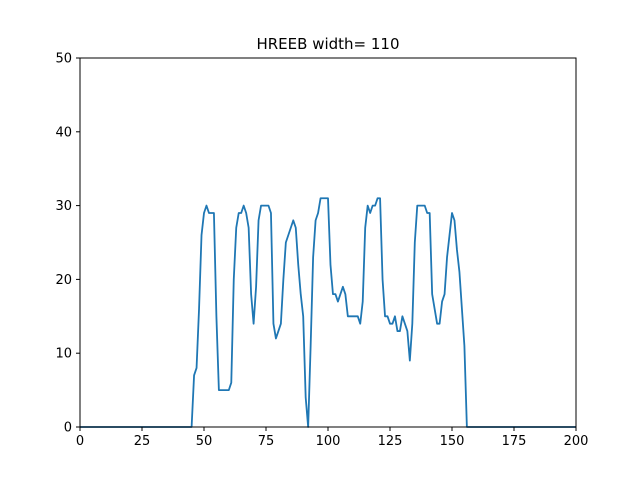 The image size is (640, 480). What do you see at coordinates (576, 441) in the screenshot?
I see `x-tick-label: 200` at bounding box center [576, 441].